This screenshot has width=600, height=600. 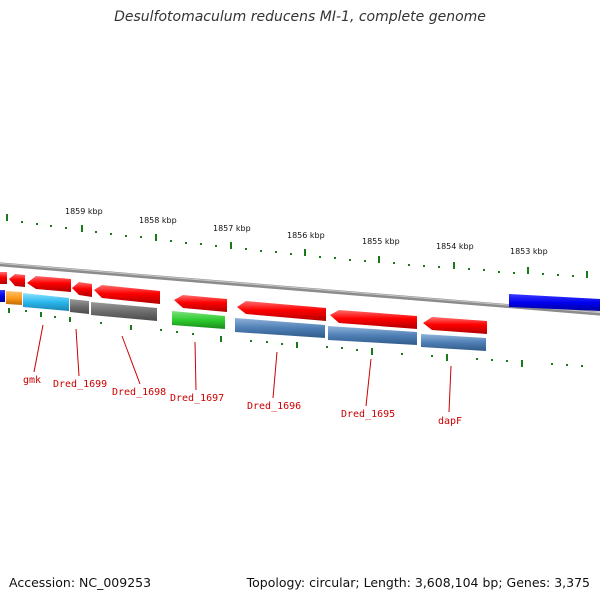 What do you see at coordinates (32, 380) in the screenshot?
I see `gene-label-gmk: gmk` at bounding box center [32, 380].